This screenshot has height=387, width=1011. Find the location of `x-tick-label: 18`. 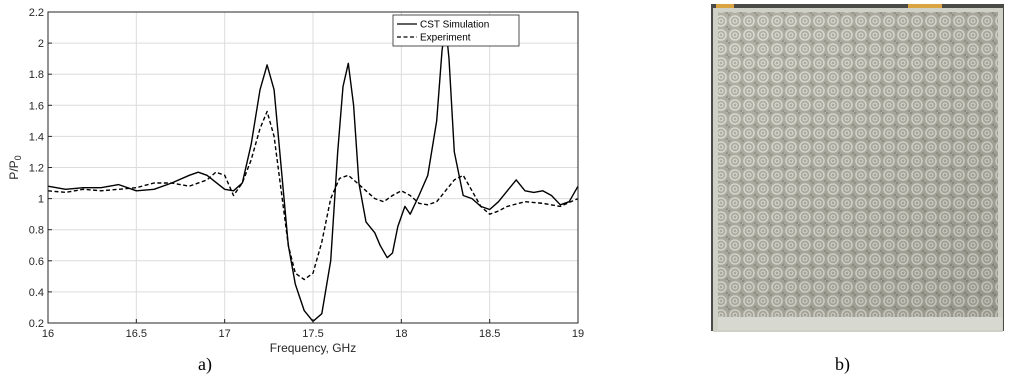

x-tick-label: 18 is located at coordinates (401, 334).